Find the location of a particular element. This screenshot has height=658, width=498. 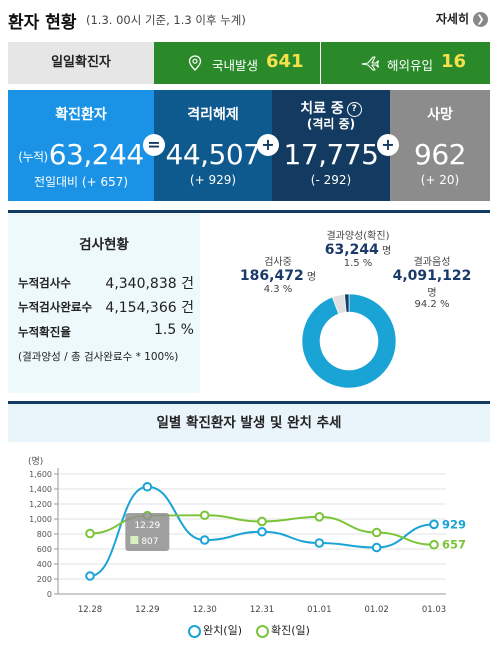

stat-released-value: 44,507 is located at coordinates (213, 154).